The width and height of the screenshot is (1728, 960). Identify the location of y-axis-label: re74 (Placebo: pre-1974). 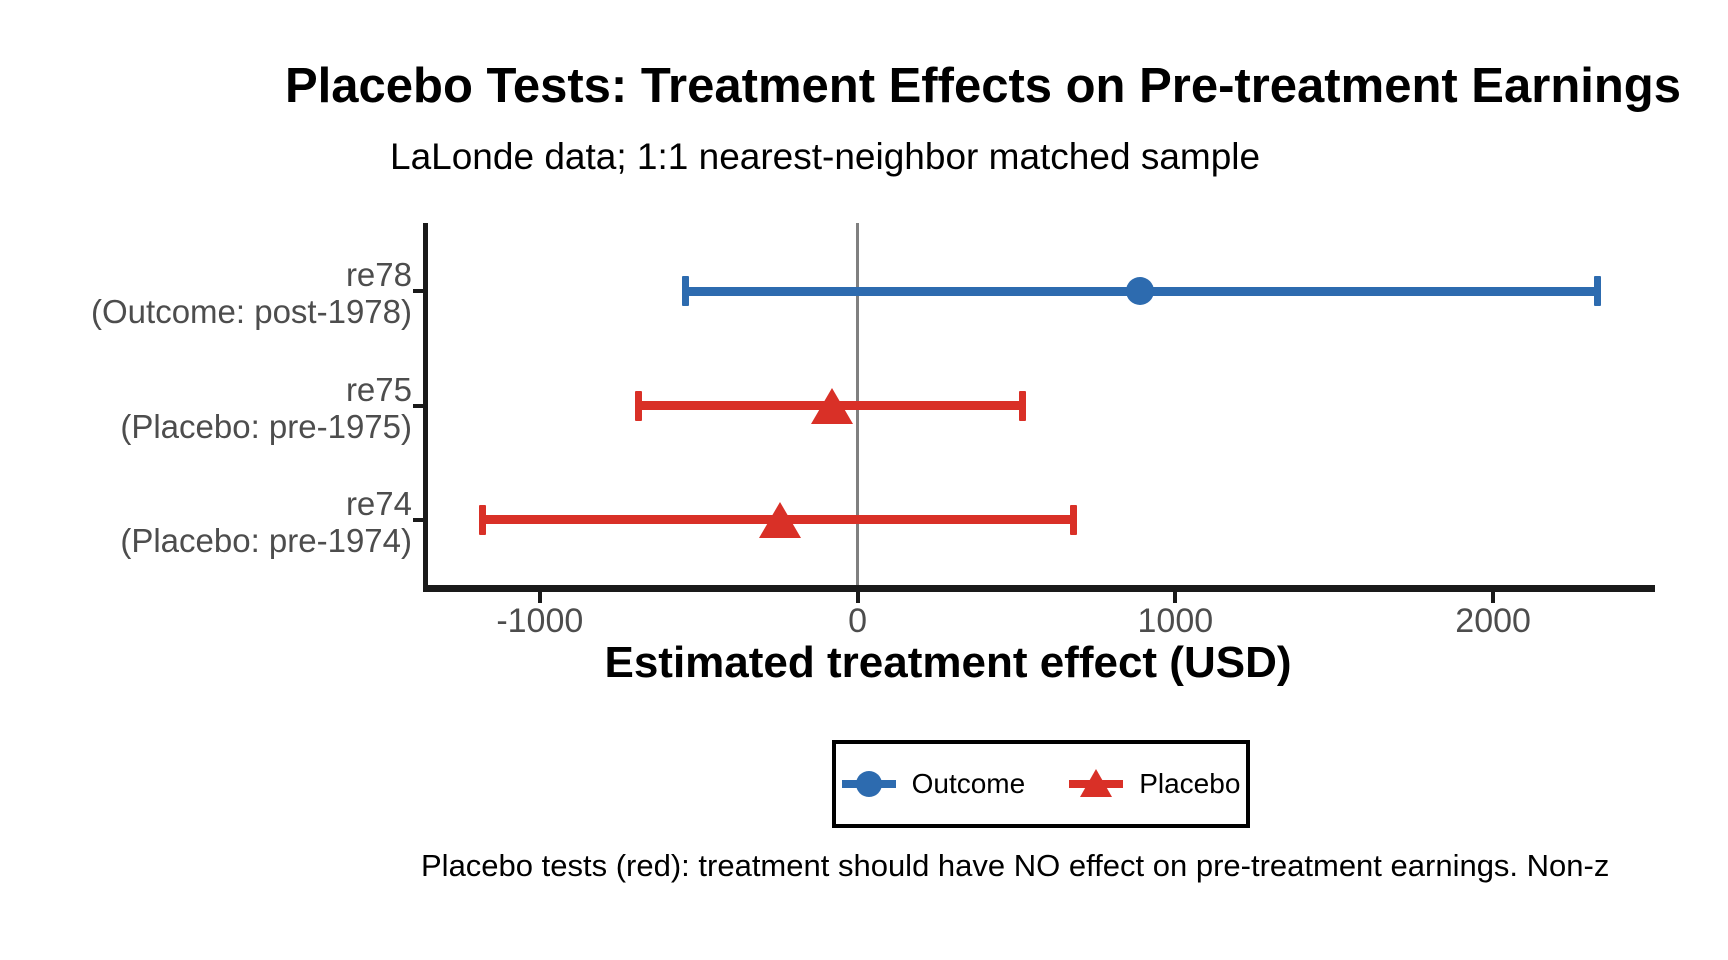
(206, 522).